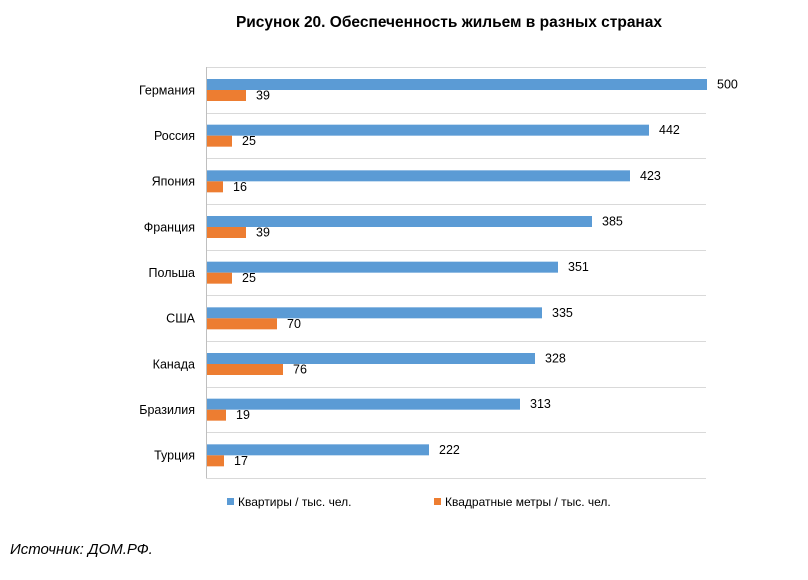  Describe the element at coordinates (240, 187) in the screenshot. I see `data-label-square-meters: 16` at that location.